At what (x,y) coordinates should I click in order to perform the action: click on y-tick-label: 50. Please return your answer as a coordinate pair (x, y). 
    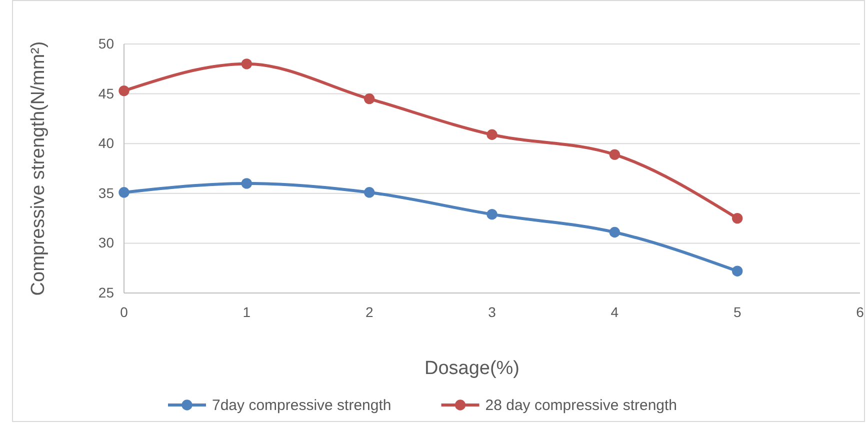
    Looking at the image, I should click on (106, 43).